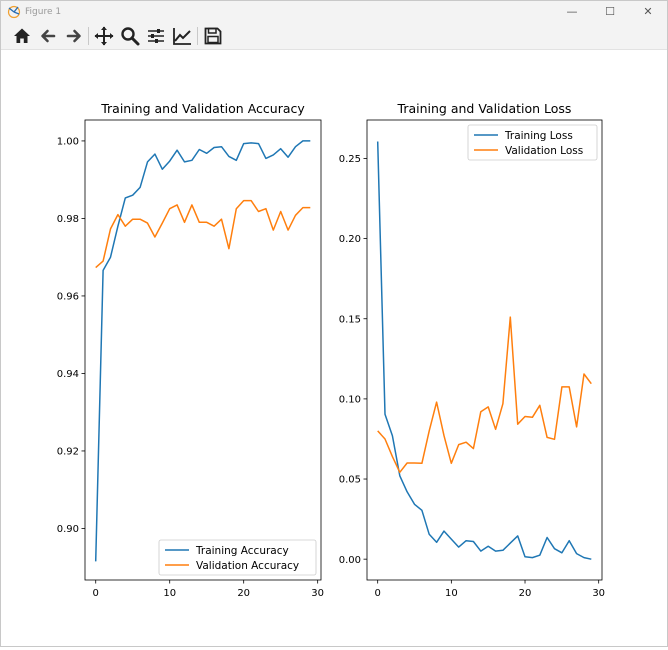 The height and width of the screenshot is (650, 668). What do you see at coordinates (544, 151) in the screenshot?
I see `loss-legend-label-validation: Validation Loss` at bounding box center [544, 151].